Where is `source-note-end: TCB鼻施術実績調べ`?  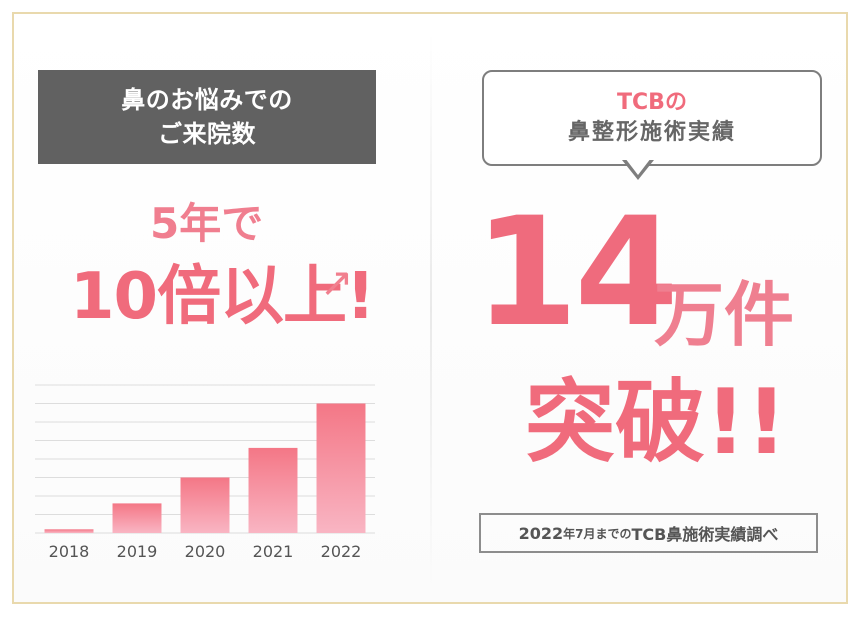 source-note-end: TCB鼻施術実績調べ is located at coordinates (705, 534).